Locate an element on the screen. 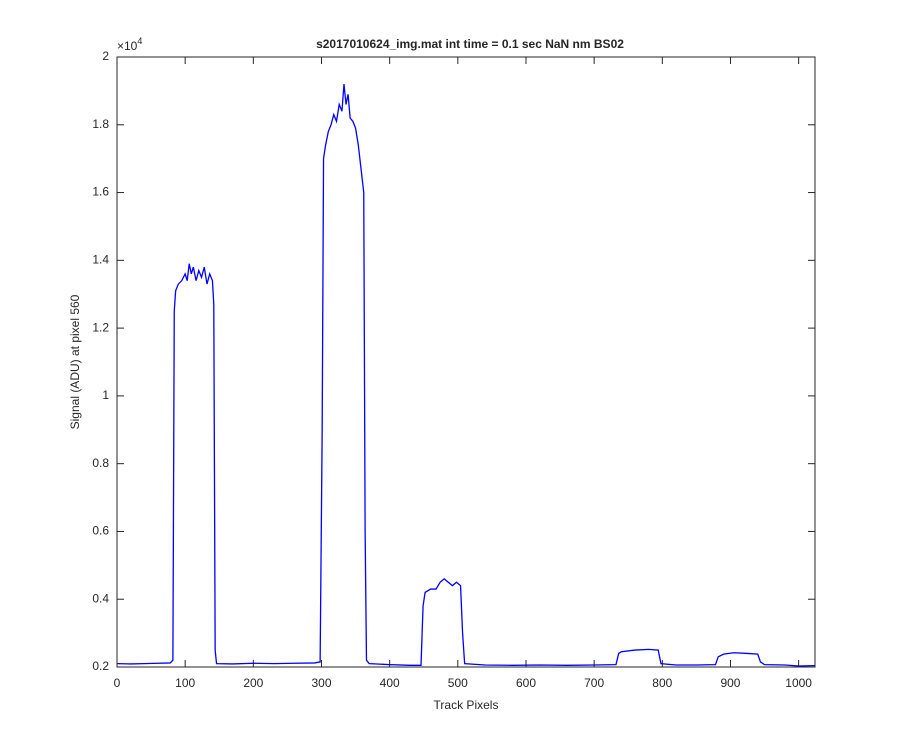 Image resolution: width=900 pixels, height=750 pixels. x-tick-label: 200 is located at coordinates (253, 683).